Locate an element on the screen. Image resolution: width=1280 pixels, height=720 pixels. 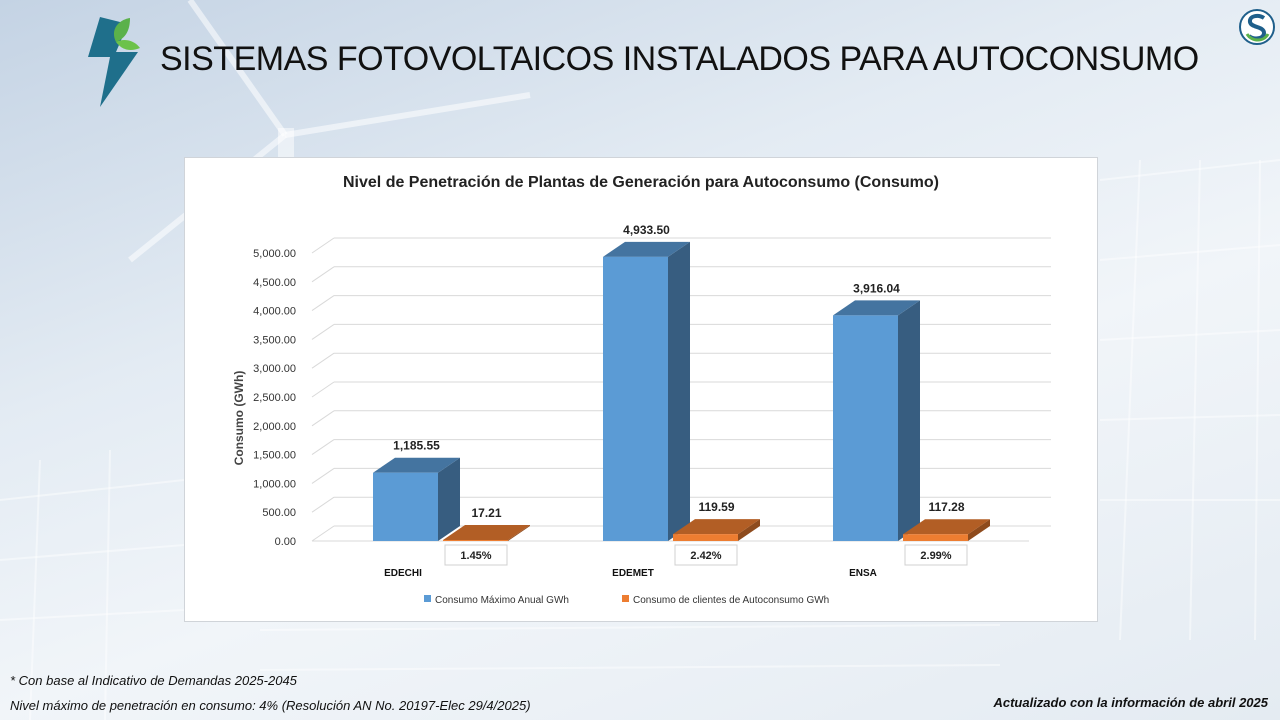
y-tick-label: 1,500.00 is located at coordinates (274, 456).